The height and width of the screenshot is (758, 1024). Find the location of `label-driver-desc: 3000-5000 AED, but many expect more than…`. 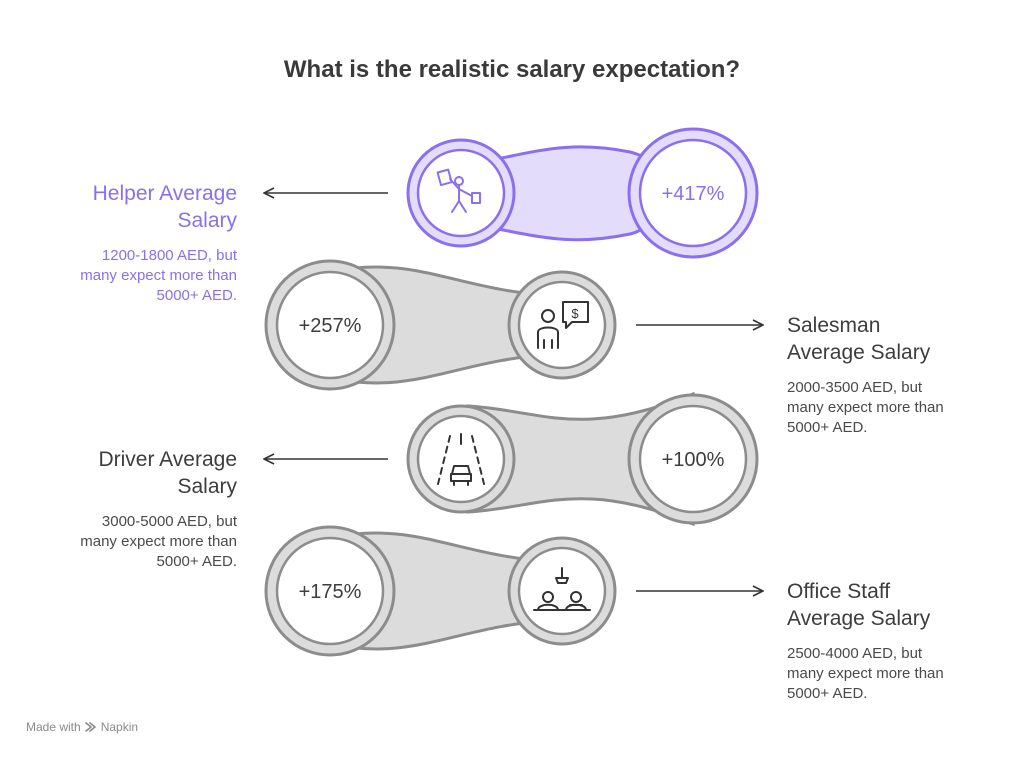

label-driver-desc: 3000-5000 AED, but many expect more than… is located at coordinates (118, 542).